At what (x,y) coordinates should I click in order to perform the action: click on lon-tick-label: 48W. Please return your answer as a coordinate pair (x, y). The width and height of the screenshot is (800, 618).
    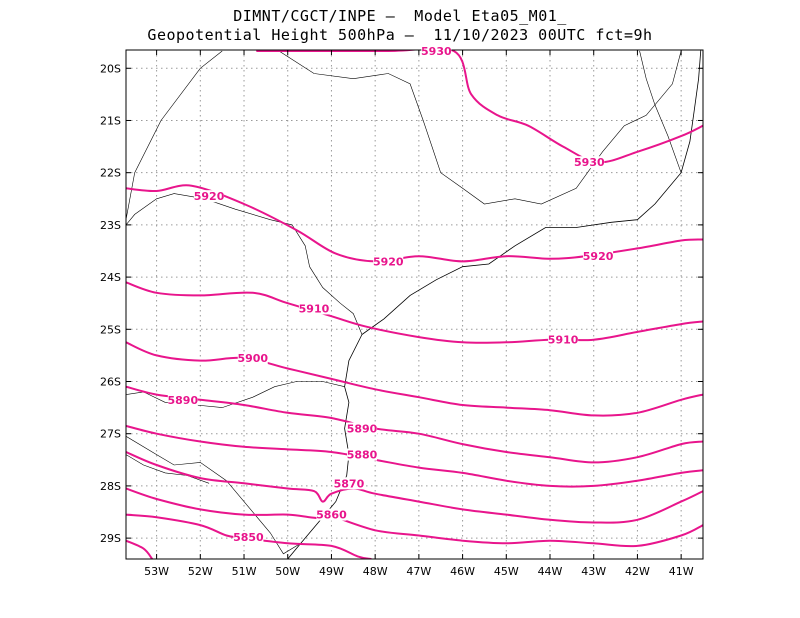
    Looking at the image, I should click on (375, 571).